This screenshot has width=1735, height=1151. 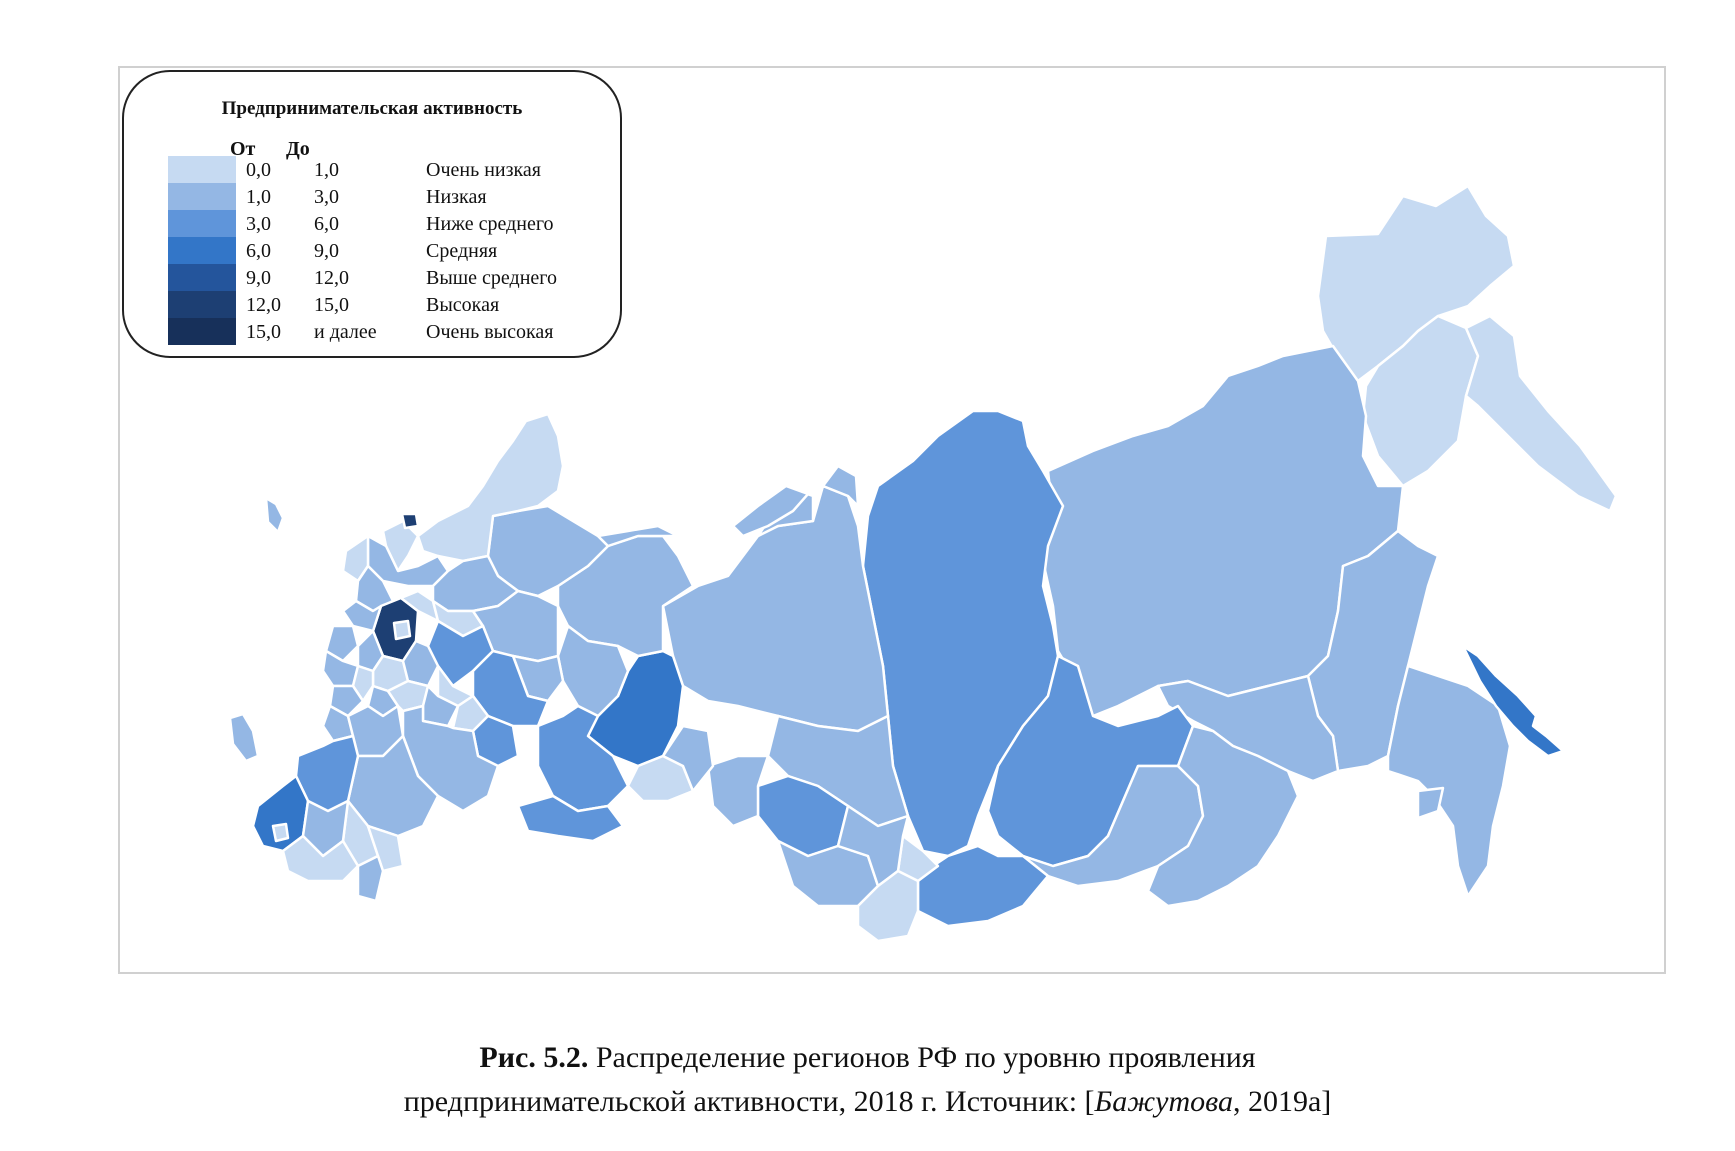 I want to click on legend-title: Предпринимательская активность, so click(x=372, y=108).